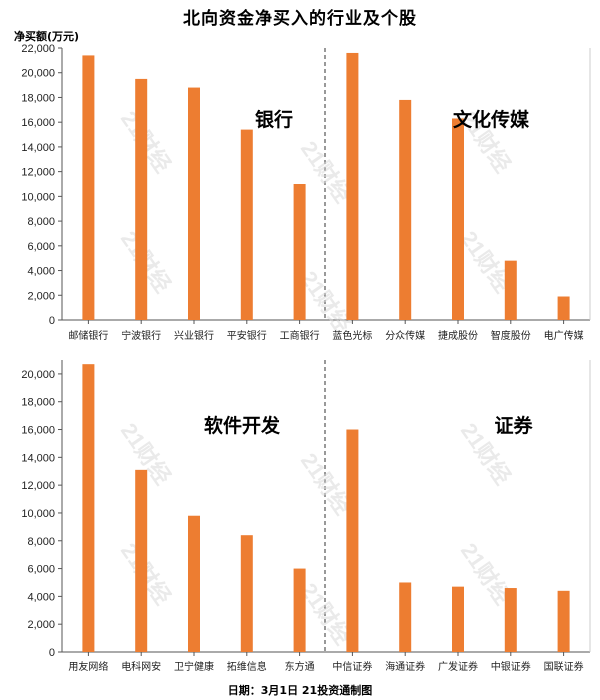  Describe the element at coordinates (405, 336) in the screenshot. I see `x-category-label: 分众传媒` at that location.